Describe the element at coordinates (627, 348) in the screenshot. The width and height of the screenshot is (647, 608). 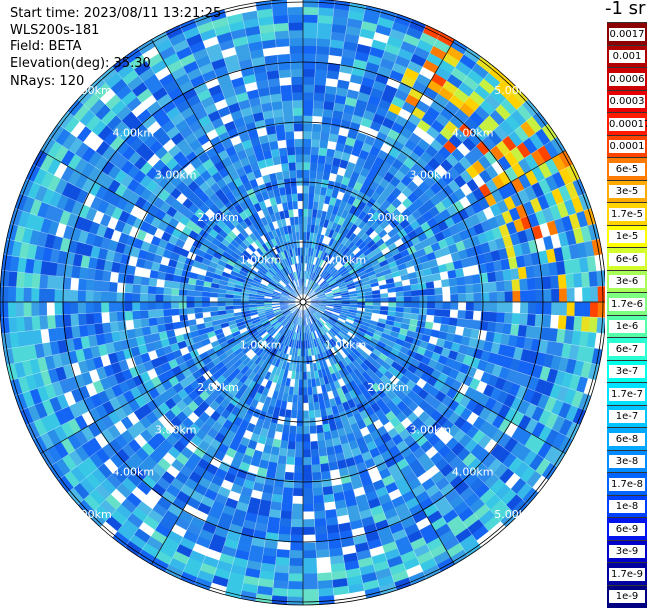
I see `colorbar-swatch: 6e-7` at that location.